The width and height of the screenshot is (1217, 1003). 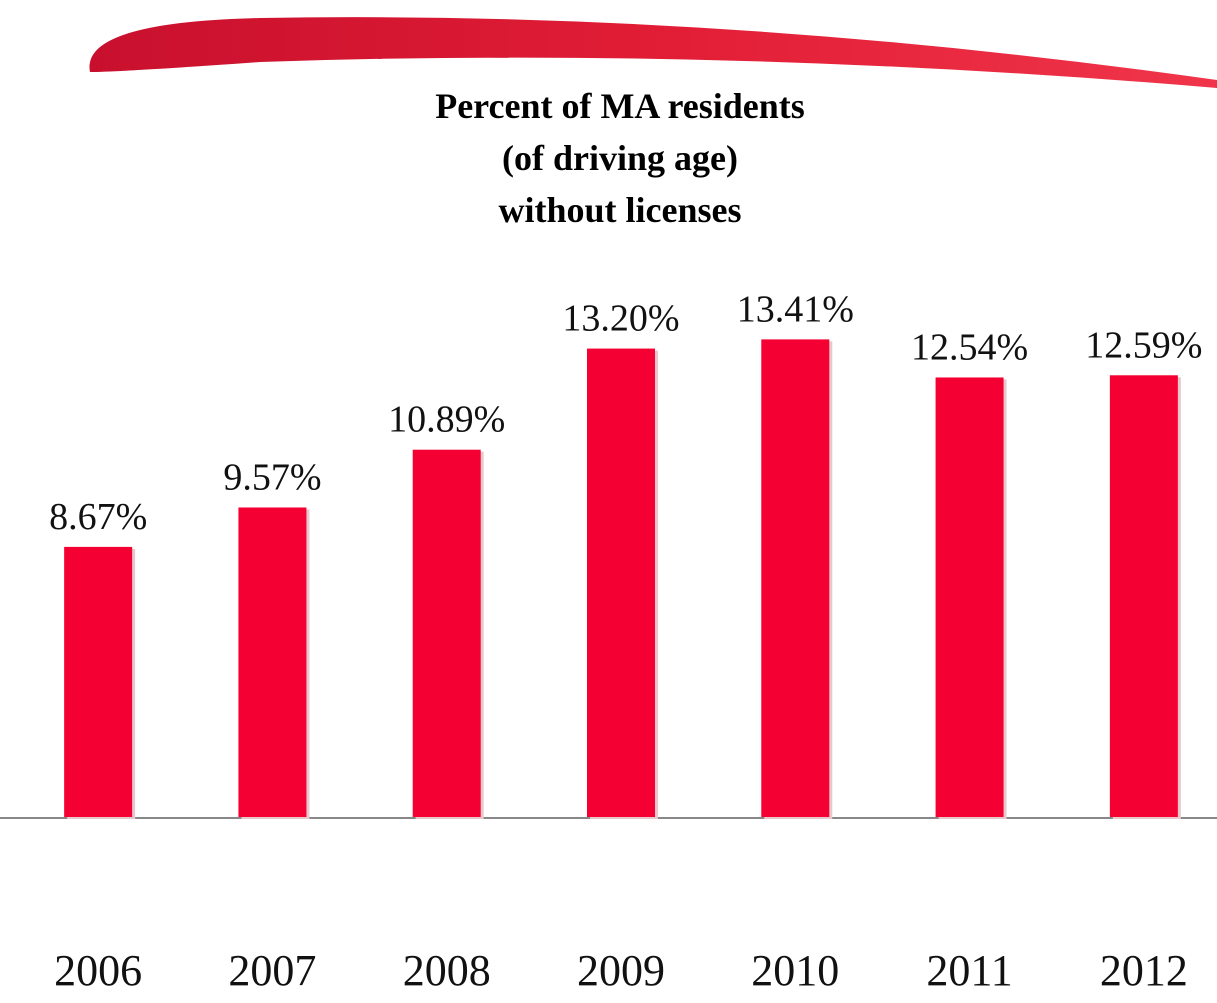 What do you see at coordinates (620, 158) in the screenshot?
I see `chart-title: (of driving age)` at bounding box center [620, 158].